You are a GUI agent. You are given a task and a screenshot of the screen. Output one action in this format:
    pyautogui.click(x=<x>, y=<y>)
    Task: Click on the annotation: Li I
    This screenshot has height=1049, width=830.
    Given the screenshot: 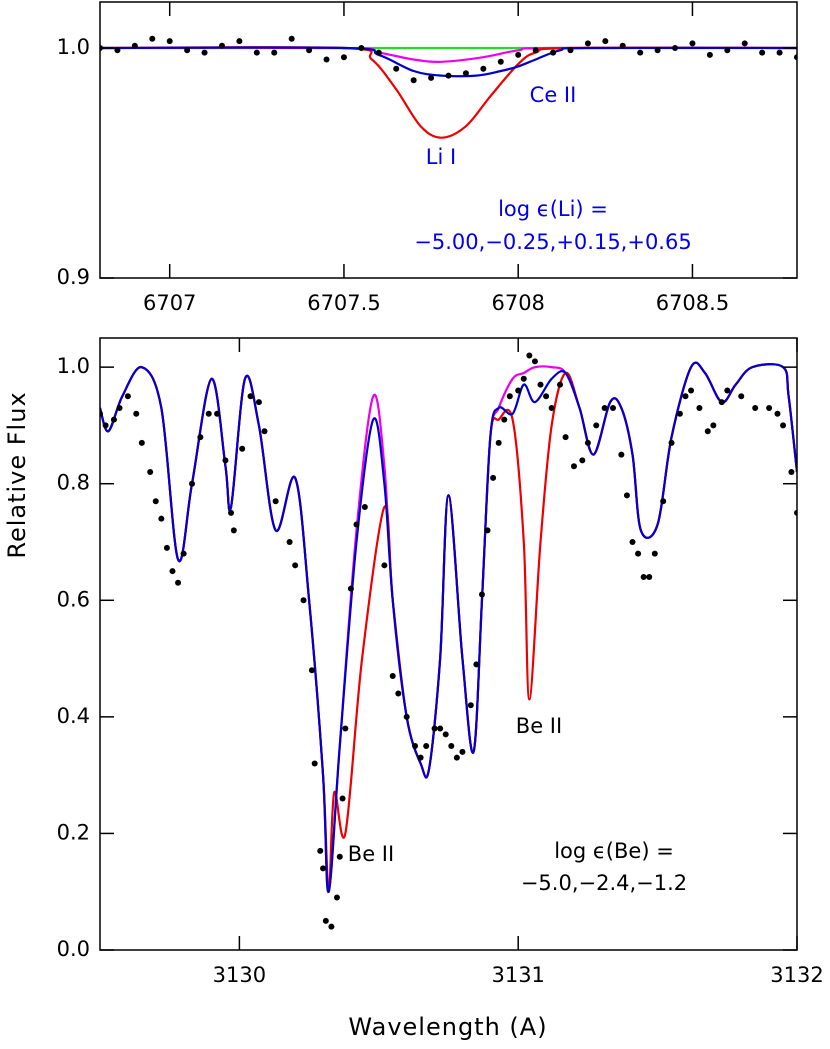 What is the action you would take?
    pyautogui.click(x=441, y=157)
    